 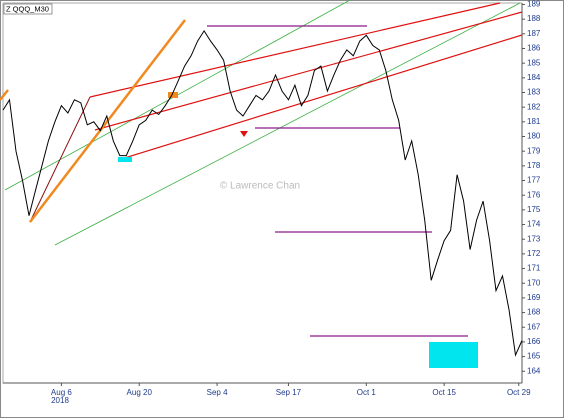 I want to click on y-tick-label: 183, so click(x=534, y=92).